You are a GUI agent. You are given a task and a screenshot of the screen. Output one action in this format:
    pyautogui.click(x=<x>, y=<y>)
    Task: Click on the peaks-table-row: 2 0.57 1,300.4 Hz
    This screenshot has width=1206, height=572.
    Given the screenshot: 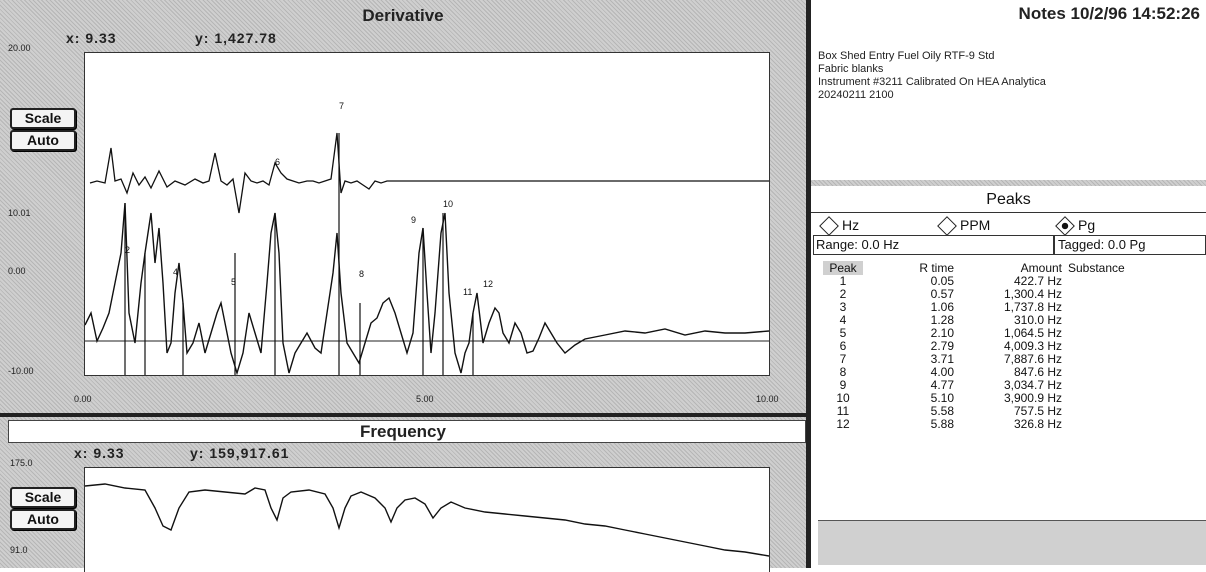 What is the action you would take?
    pyautogui.click(x=1011, y=294)
    